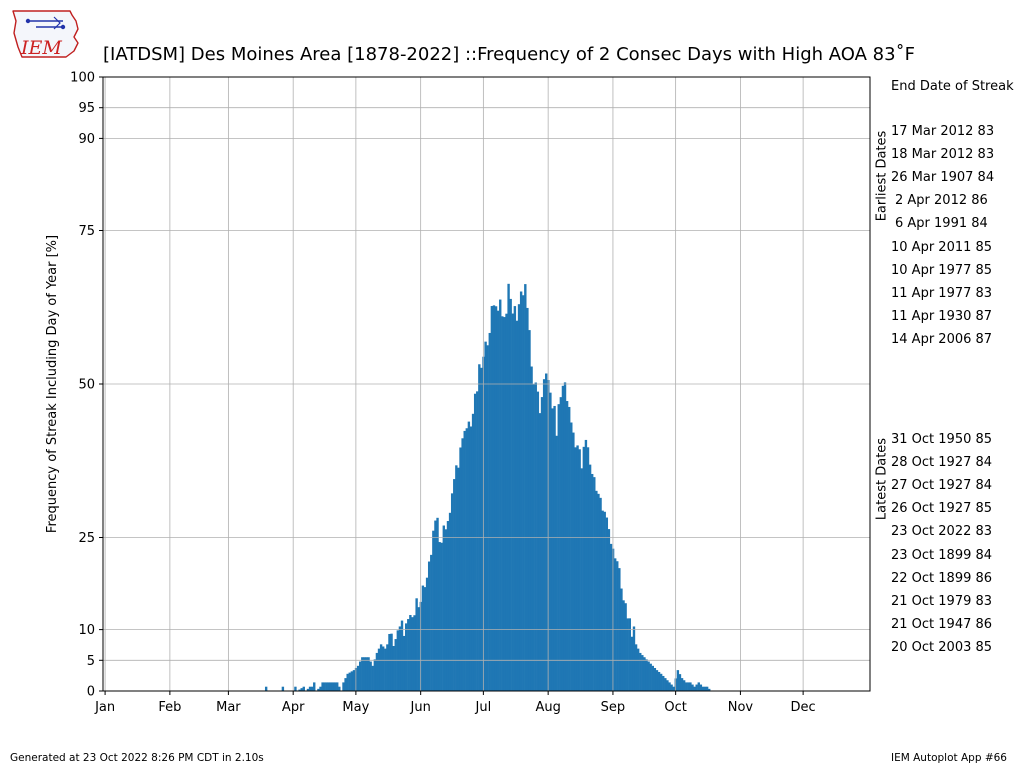  I want to click on x-tick-label: Jul, so click(483, 707).